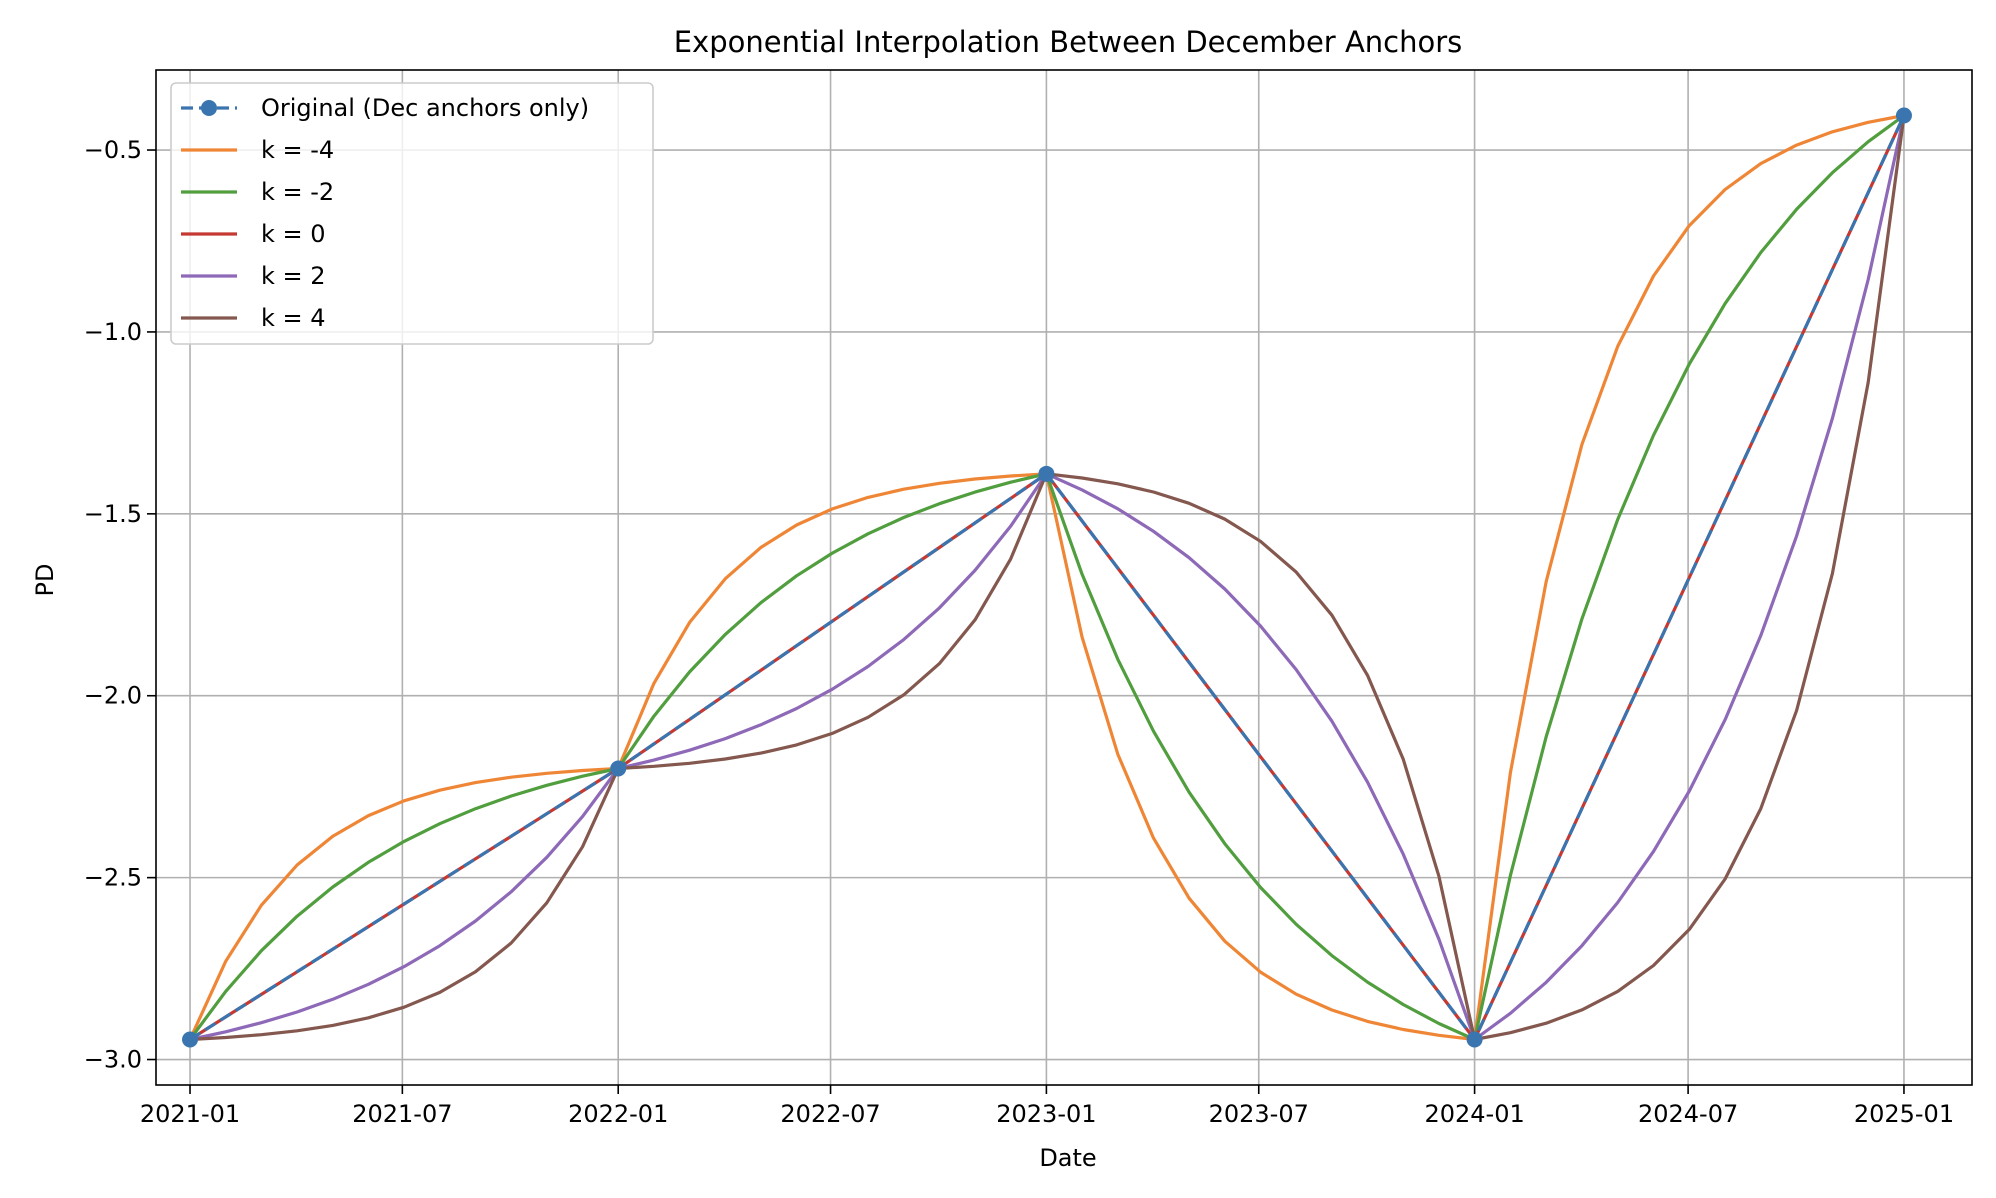  Describe the element at coordinates (293, 318) in the screenshot. I see `legend-label: k = 4` at that location.